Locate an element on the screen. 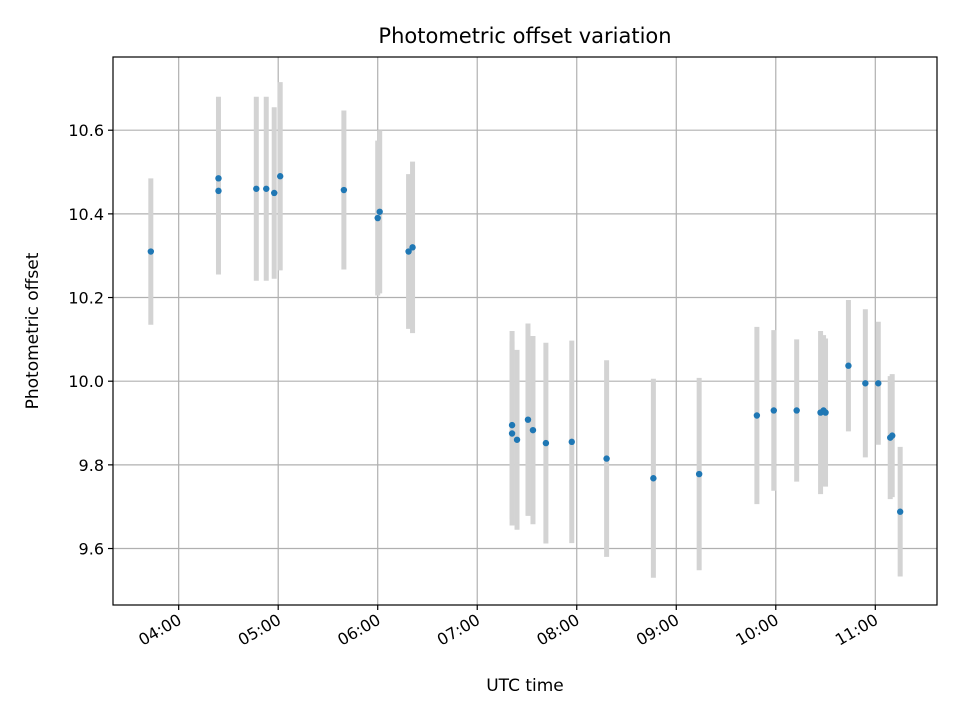 The width and height of the screenshot is (960, 720). y-axis-label: Photometric offset is located at coordinates (33, 330).